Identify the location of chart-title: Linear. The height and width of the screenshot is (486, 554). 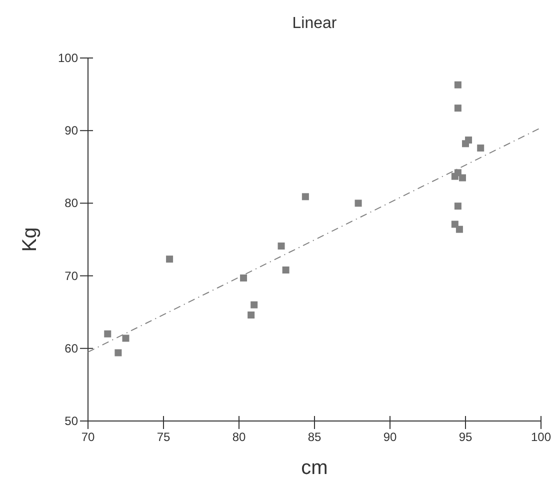
(315, 23).